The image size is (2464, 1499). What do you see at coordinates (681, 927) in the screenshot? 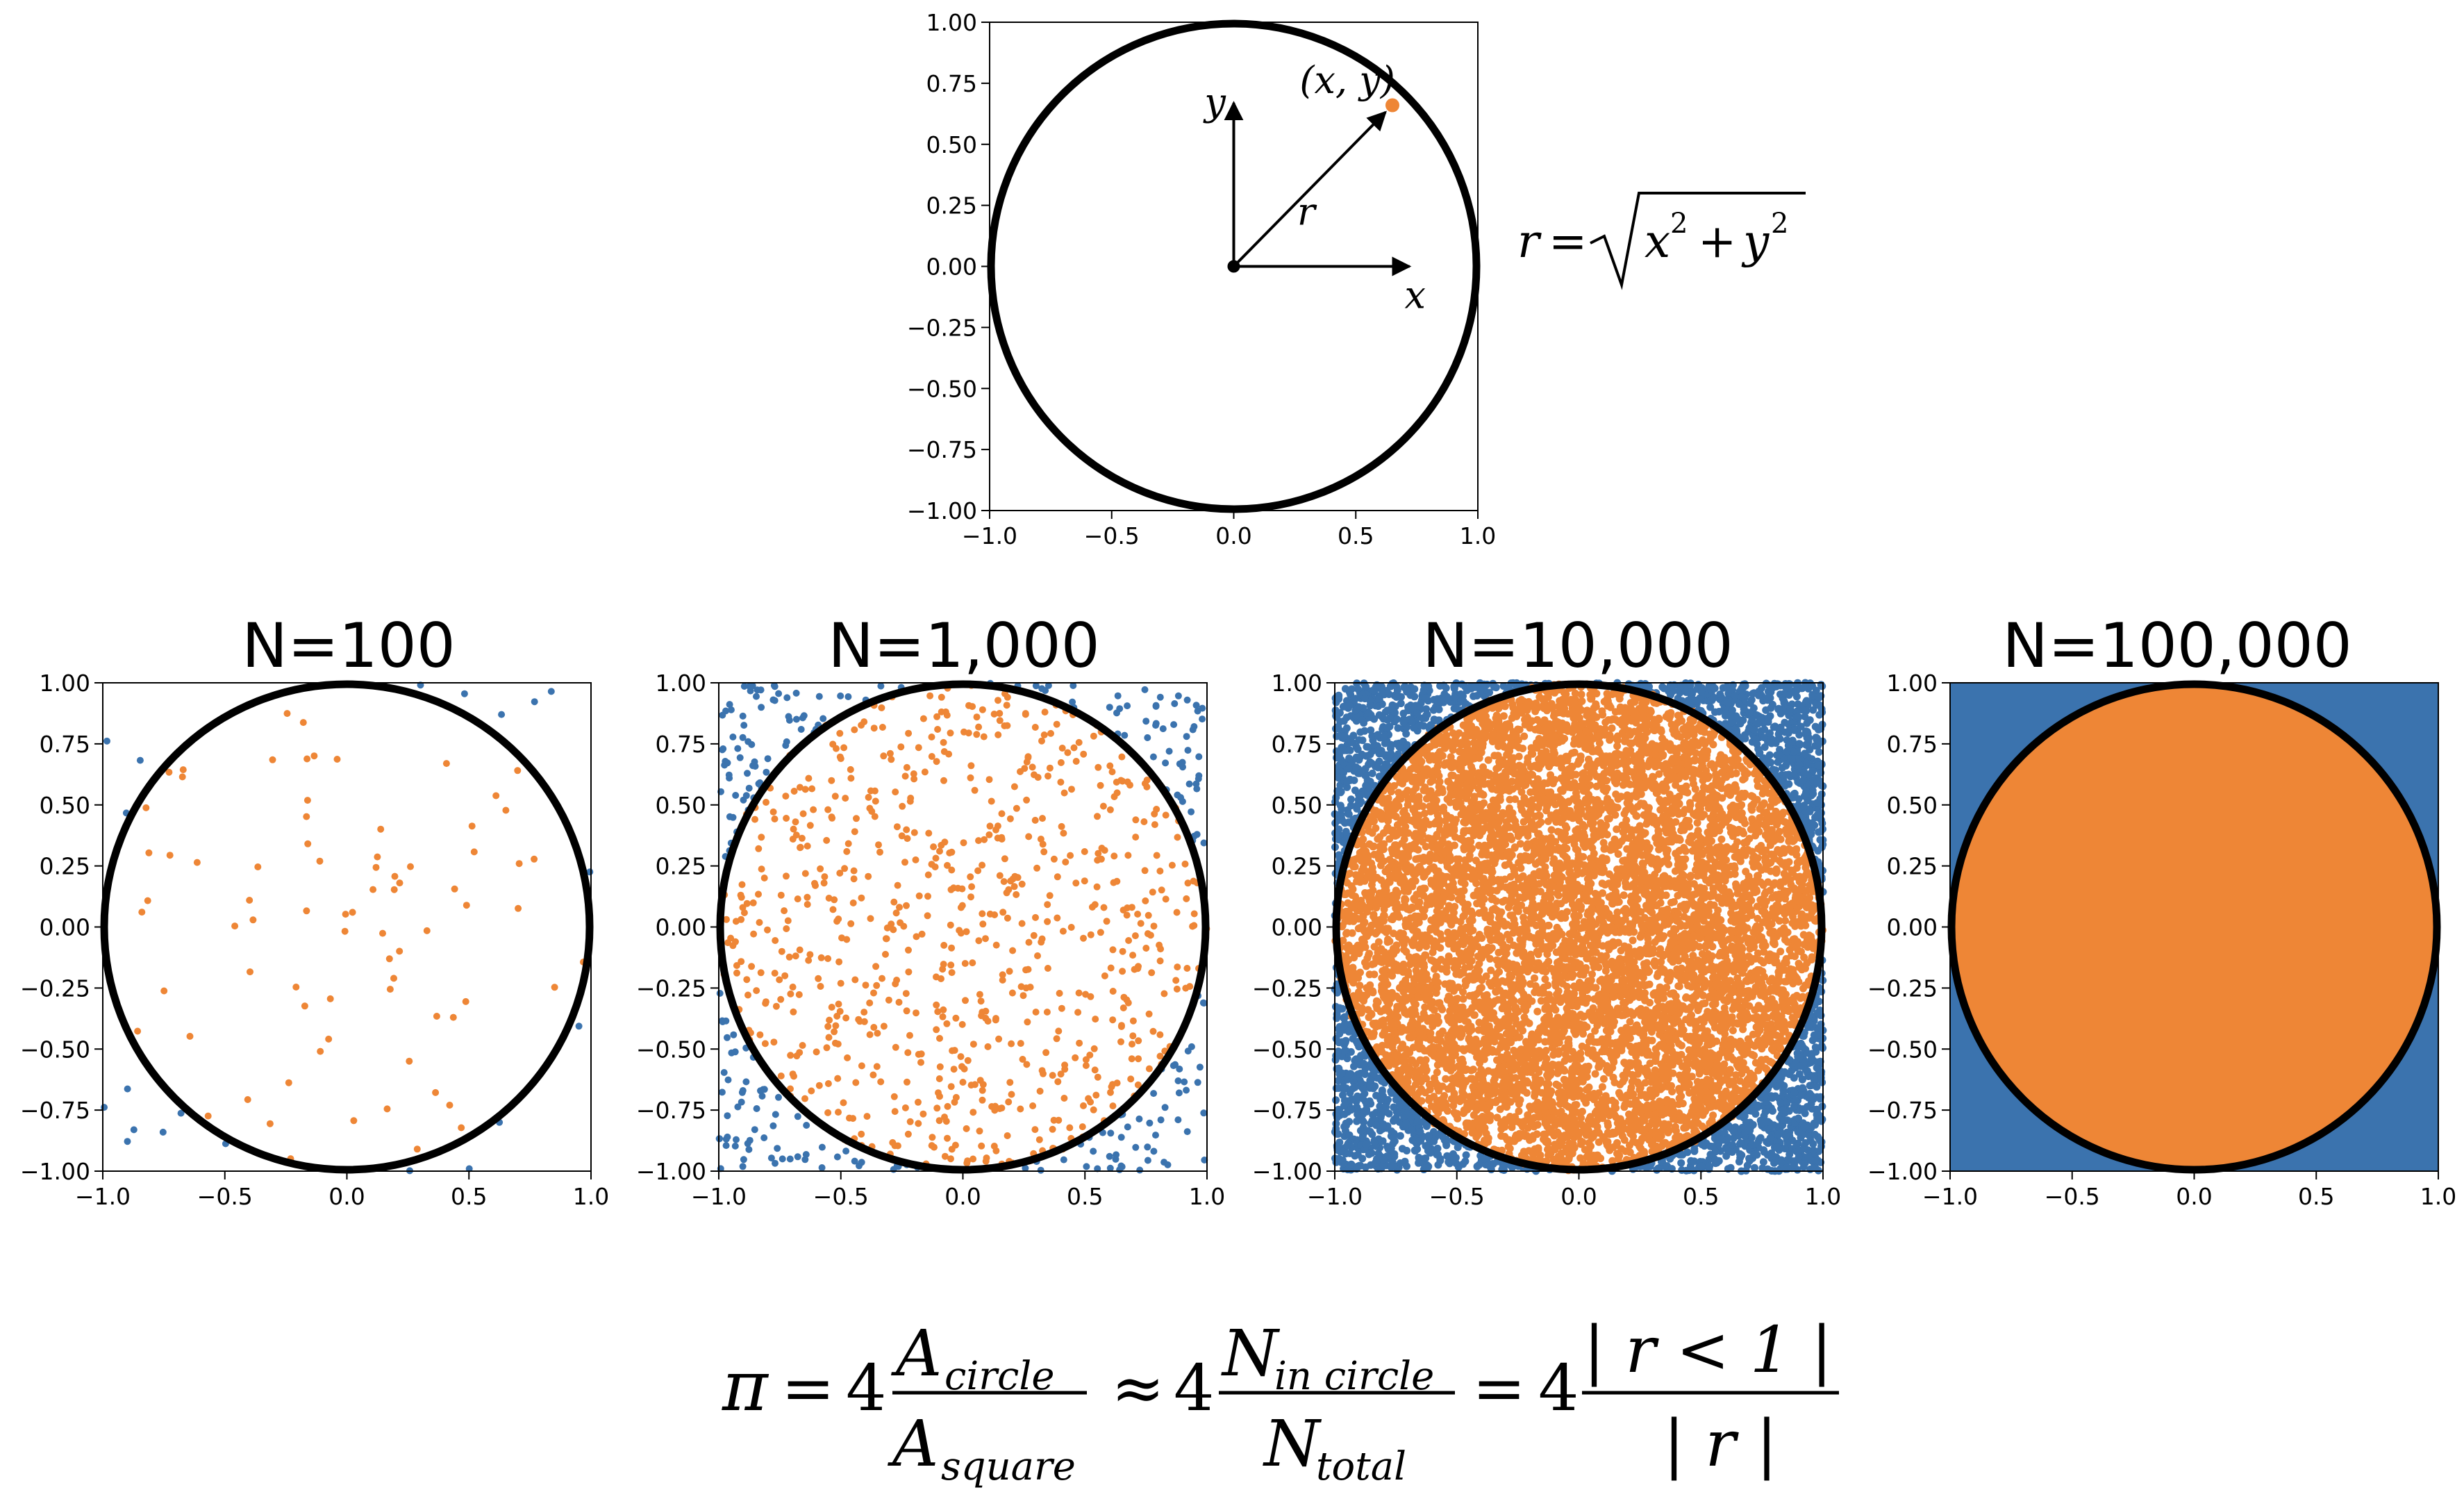
I see `y-tick-label: 0.00` at bounding box center [681, 927].